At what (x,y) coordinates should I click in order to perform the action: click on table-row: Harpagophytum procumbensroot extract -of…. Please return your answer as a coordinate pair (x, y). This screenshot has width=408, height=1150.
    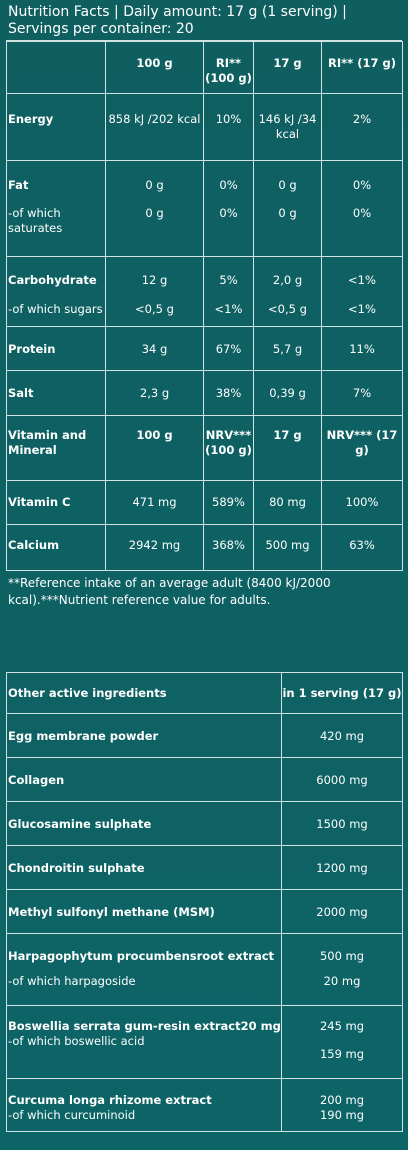
    Looking at the image, I should click on (204, 969).